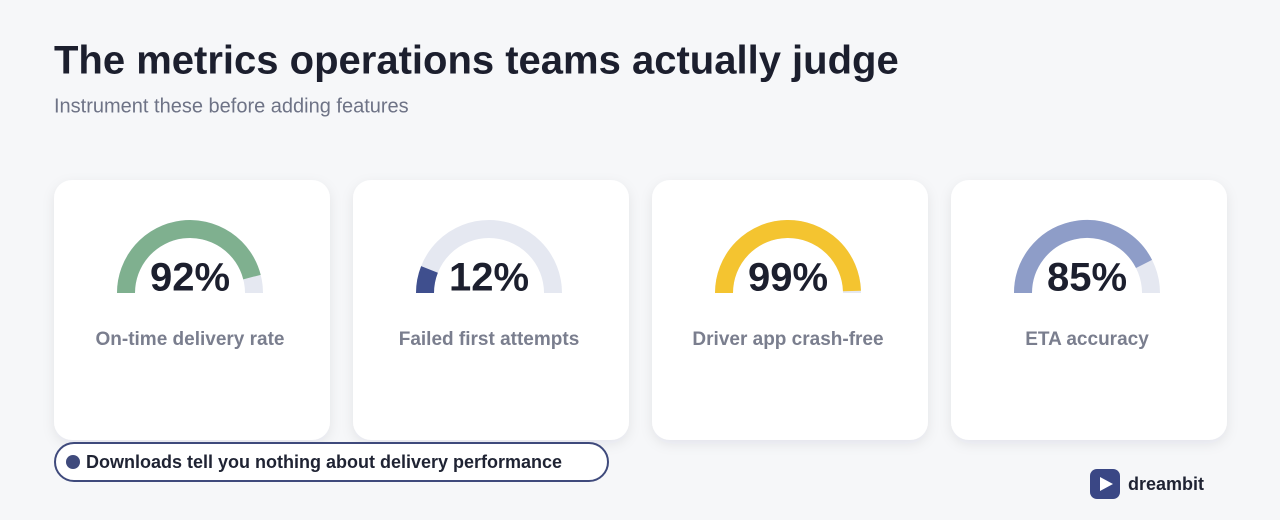 This screenshot has height=520, width=1280. I want to click on gauge-track, so click(489, 257).